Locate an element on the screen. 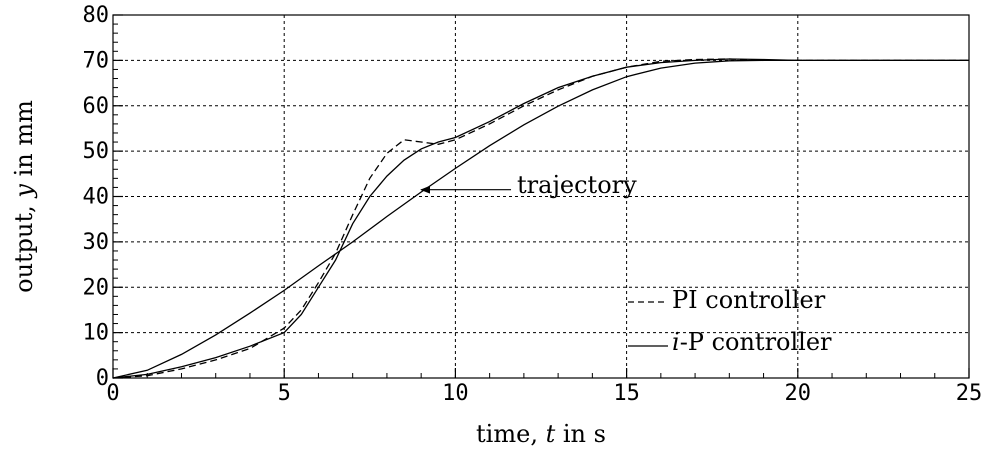 The width and height of the screenshot is (992, 450). x-tick-label: 25 is located at coordinates (969, 393).